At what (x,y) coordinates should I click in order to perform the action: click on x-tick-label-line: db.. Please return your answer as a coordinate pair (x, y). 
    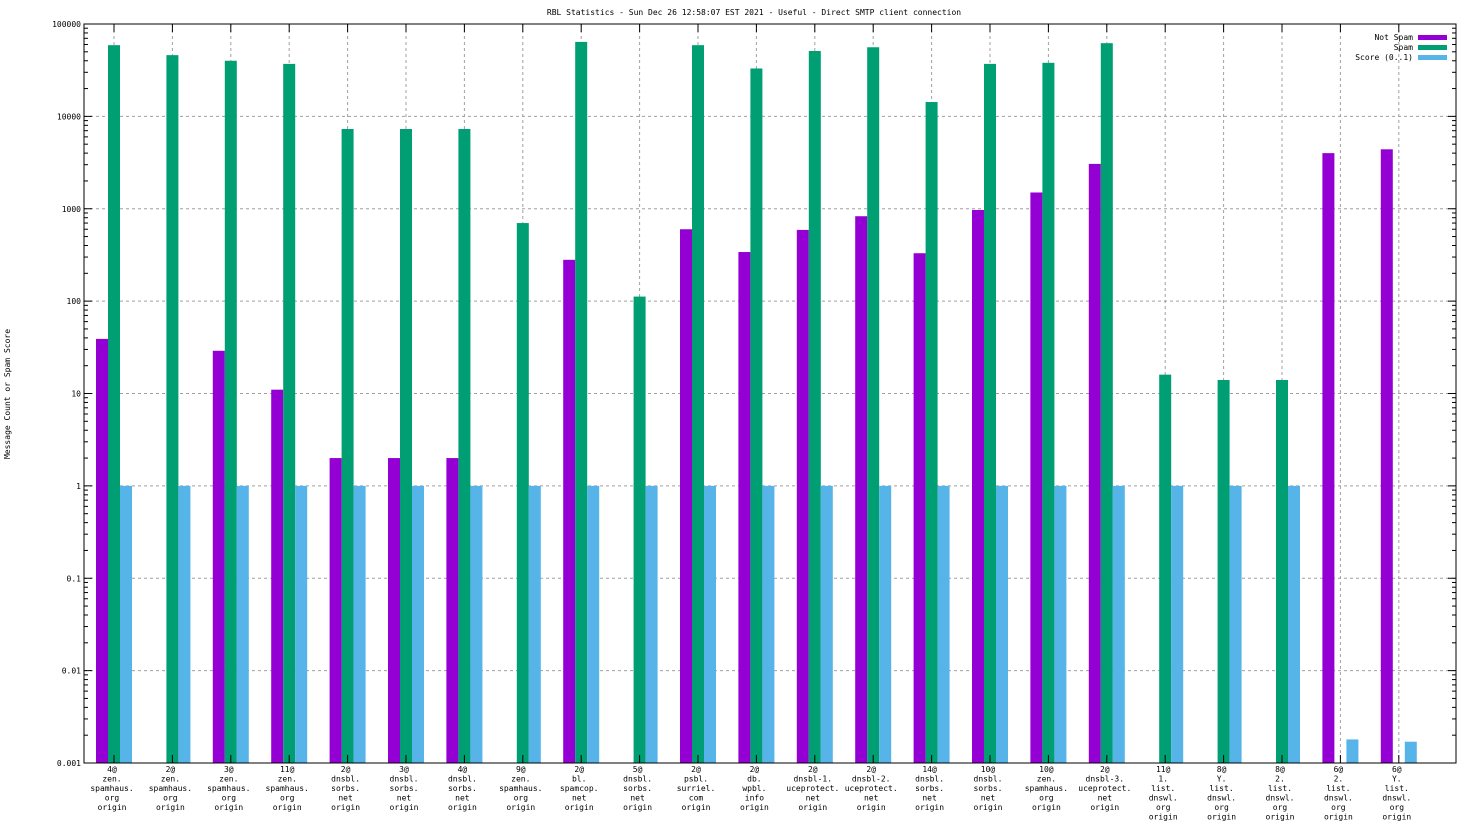
    Looking at the image, I should click on (754, 779).